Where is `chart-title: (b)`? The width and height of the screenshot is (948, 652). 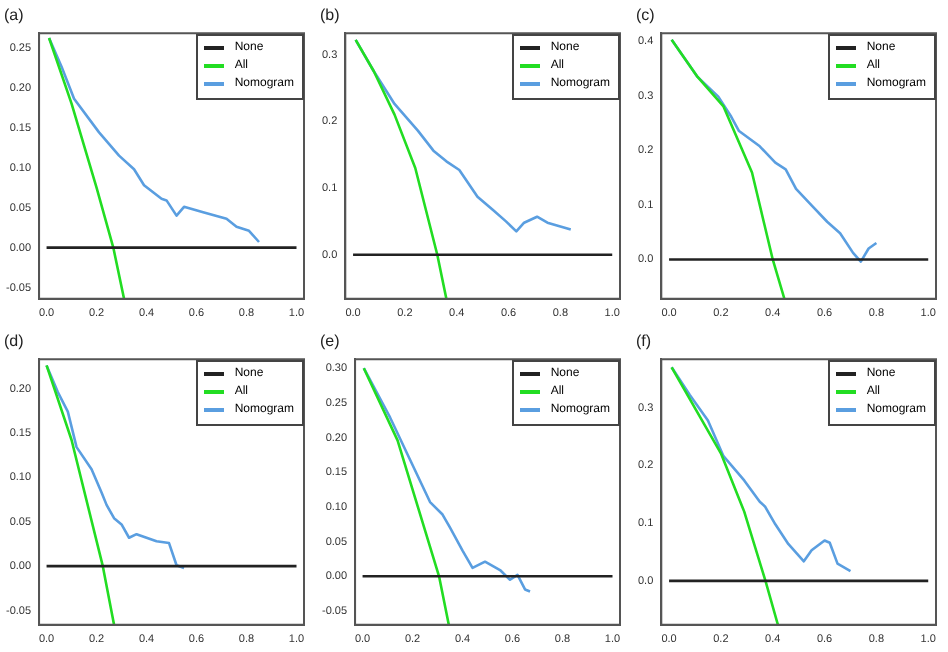 chart-title: (b) is located at coordinates (330, 15).